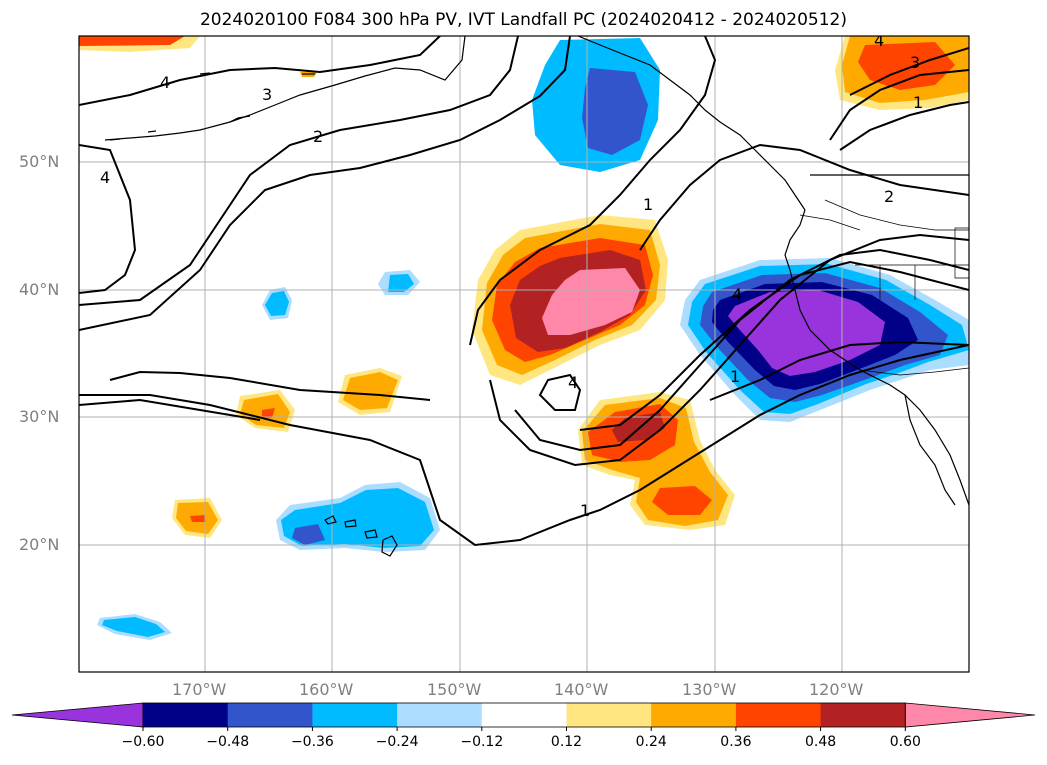 The image size is (1047, 765). Describe the element at coordinates (312, 742) in the screenshot. I see `colorbar-tick-label: −0.36` at that location.